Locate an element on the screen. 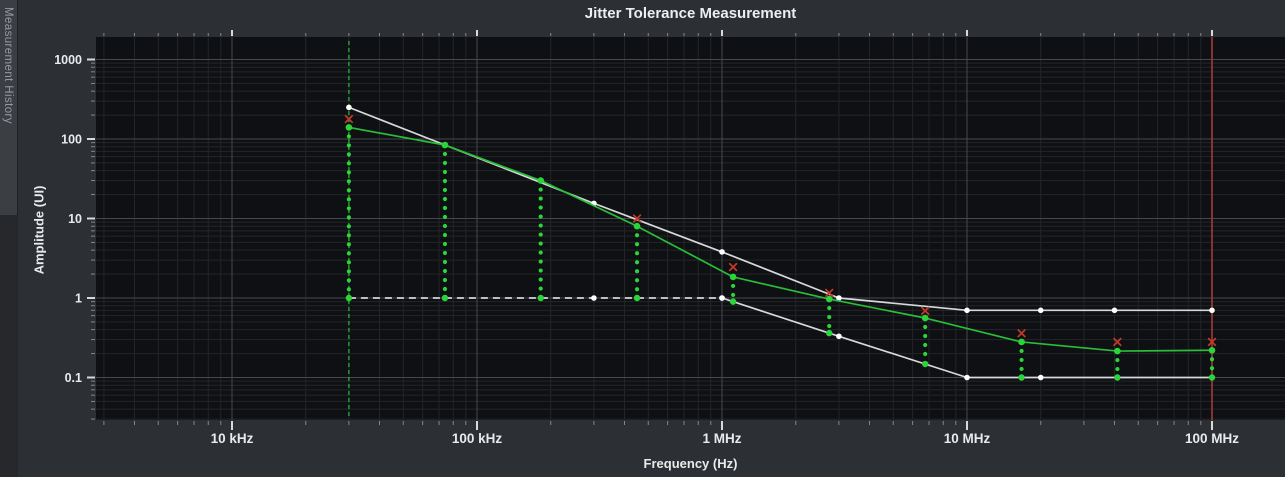 This screenshot has width=1285, height=477. svg-text: 100 is located at coordinates (71, 140).